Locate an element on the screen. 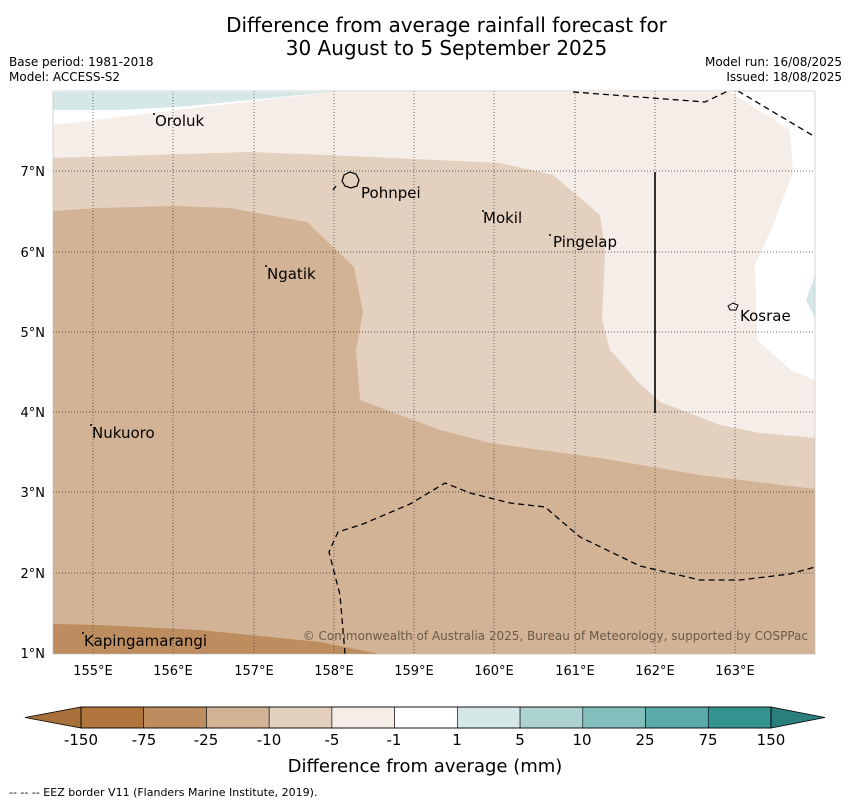  lat-tick-label: 6°N is located at coordinates (33, 253).